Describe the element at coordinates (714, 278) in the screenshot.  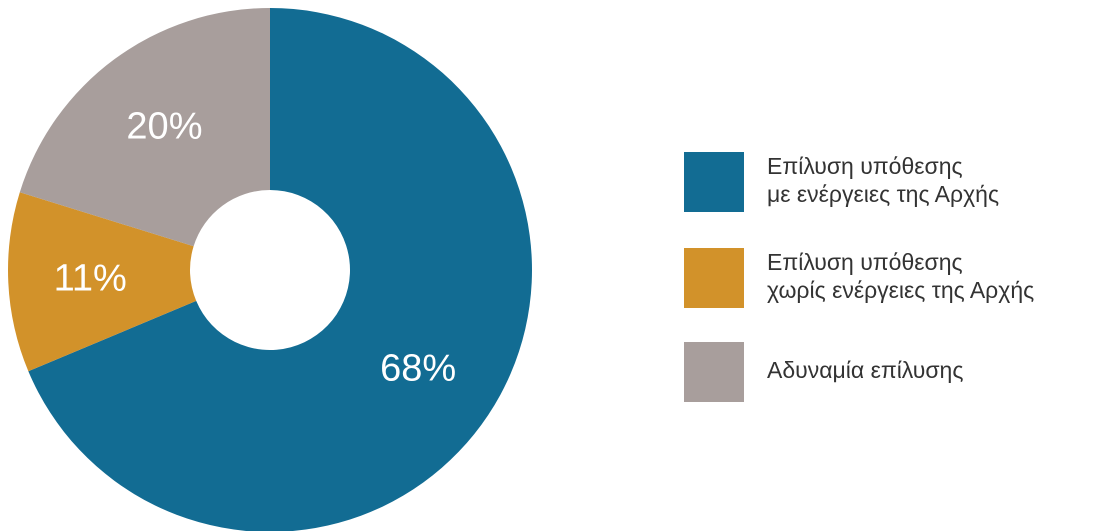
I see `legend-swatch-without-authority` at that location.